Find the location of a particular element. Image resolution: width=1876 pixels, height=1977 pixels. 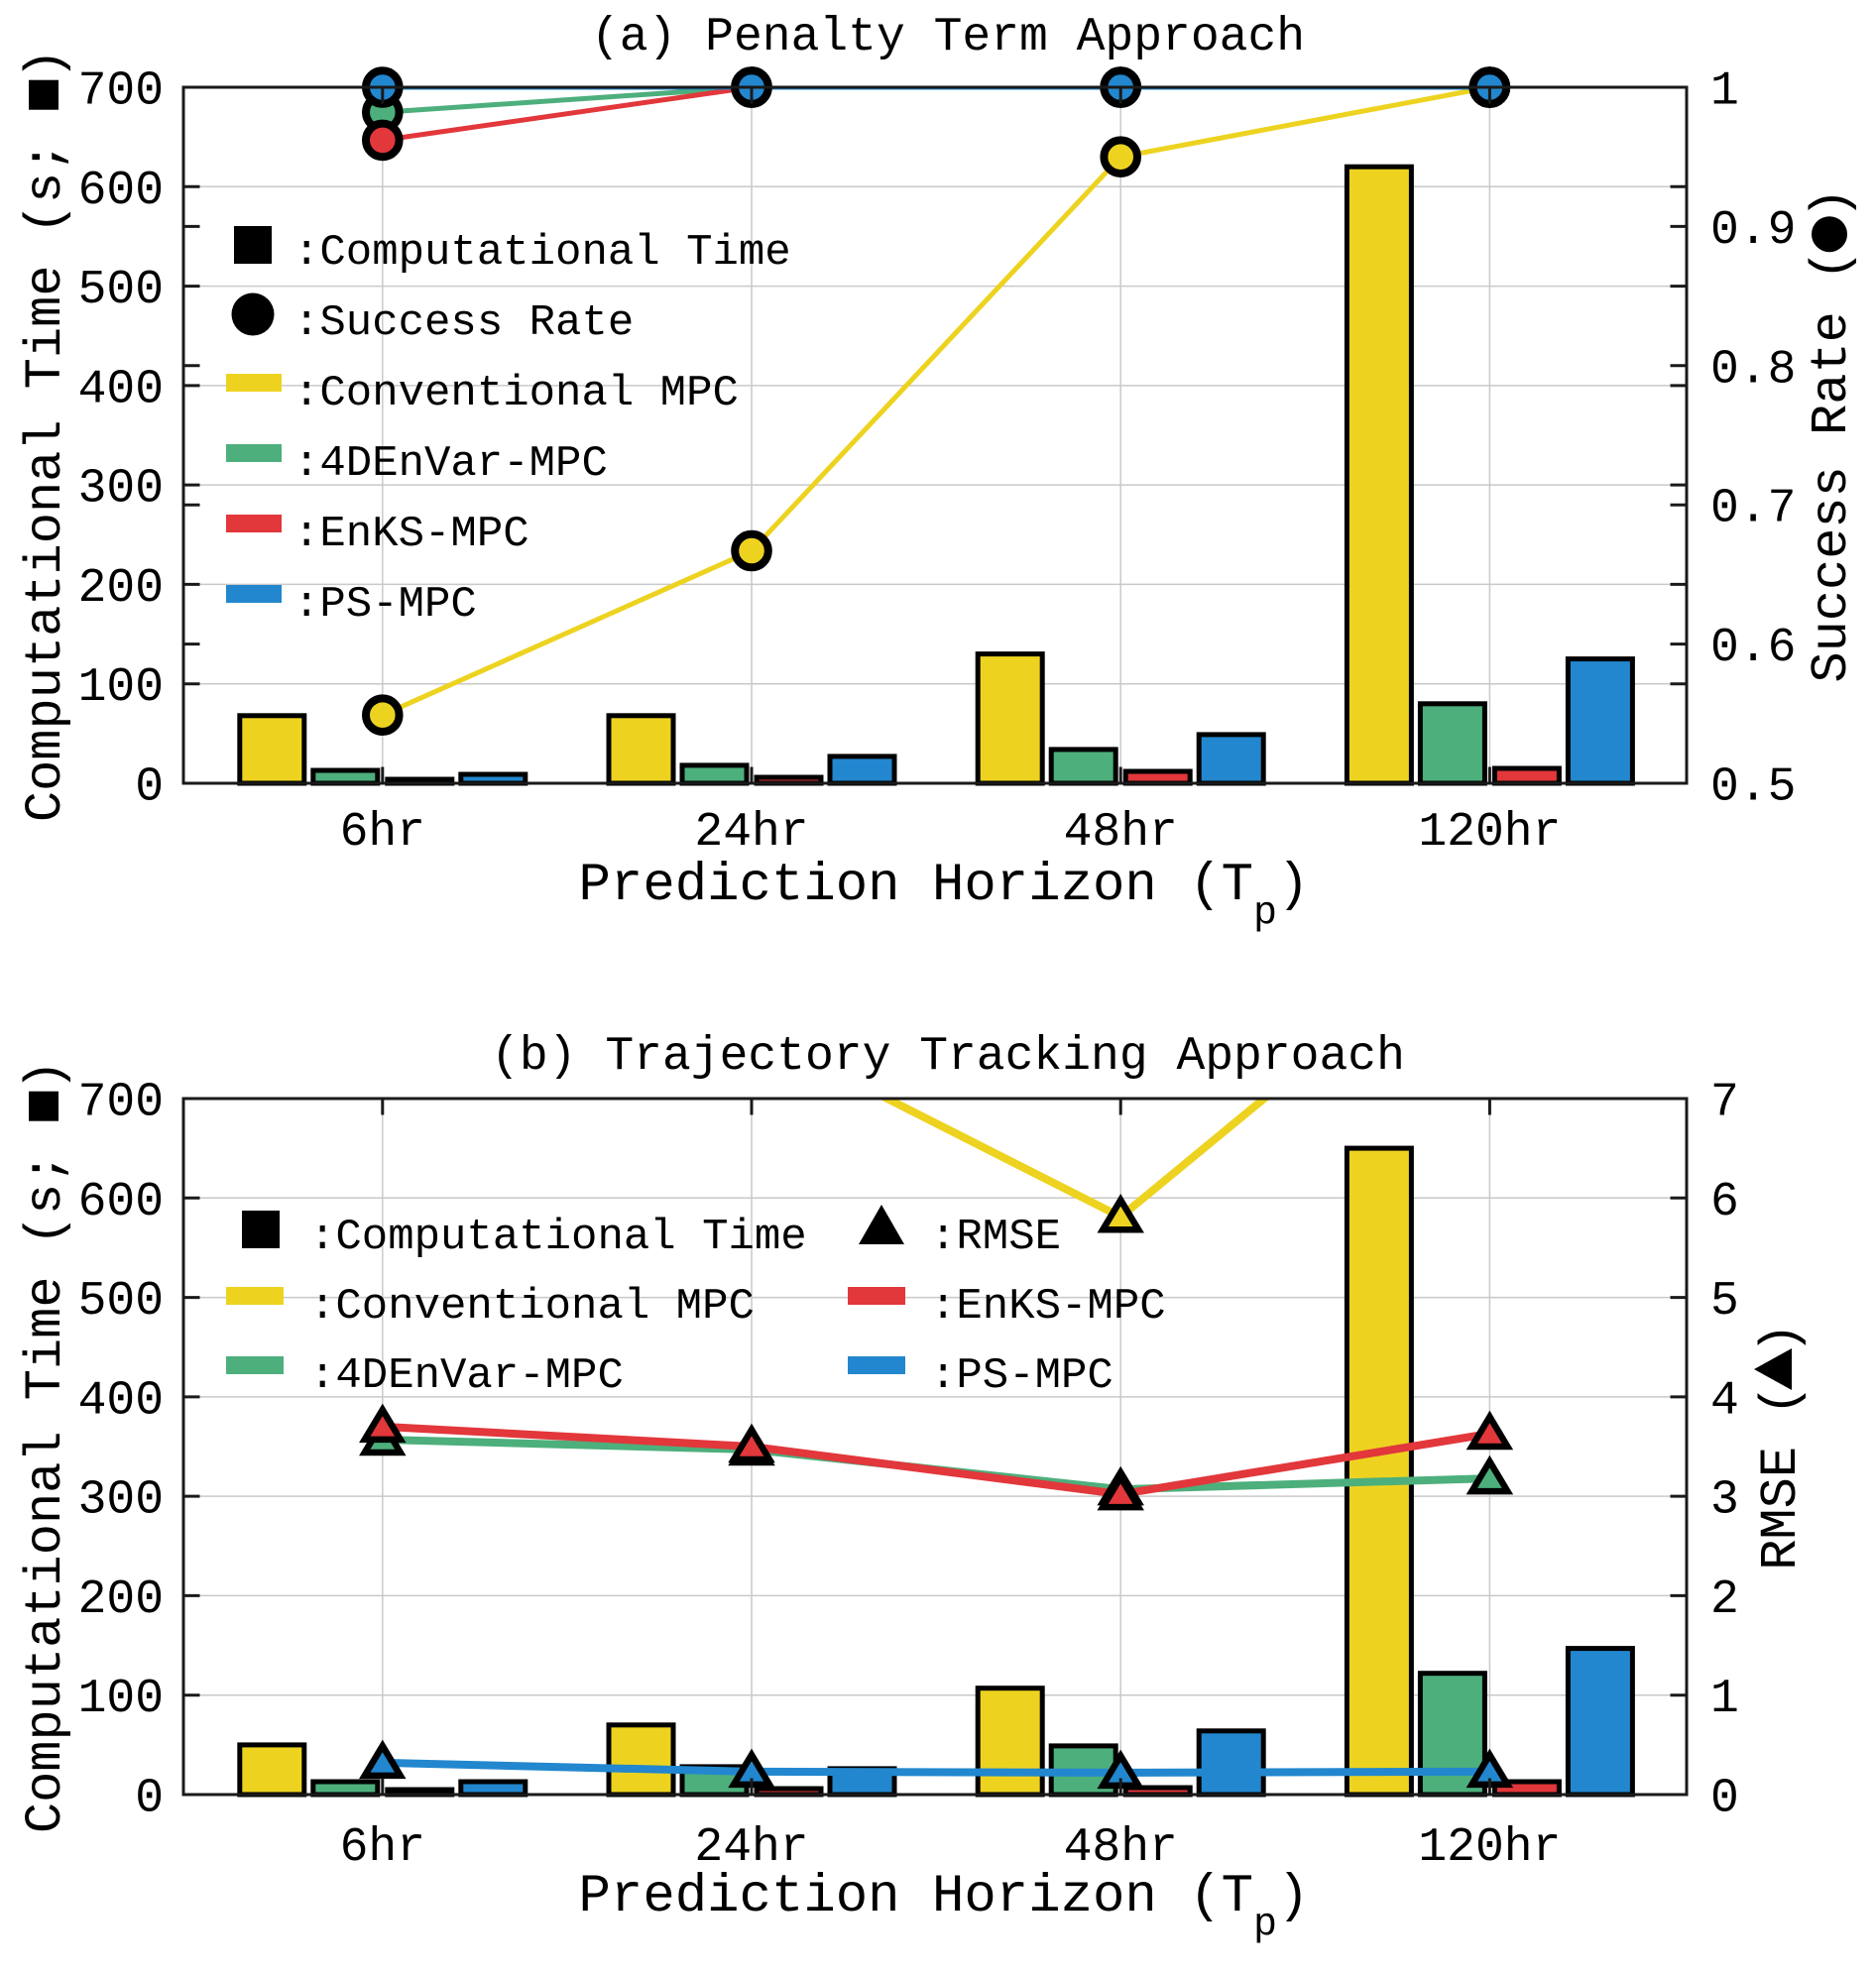

svg-text: 4 is located at coordinates (1724, 1401).